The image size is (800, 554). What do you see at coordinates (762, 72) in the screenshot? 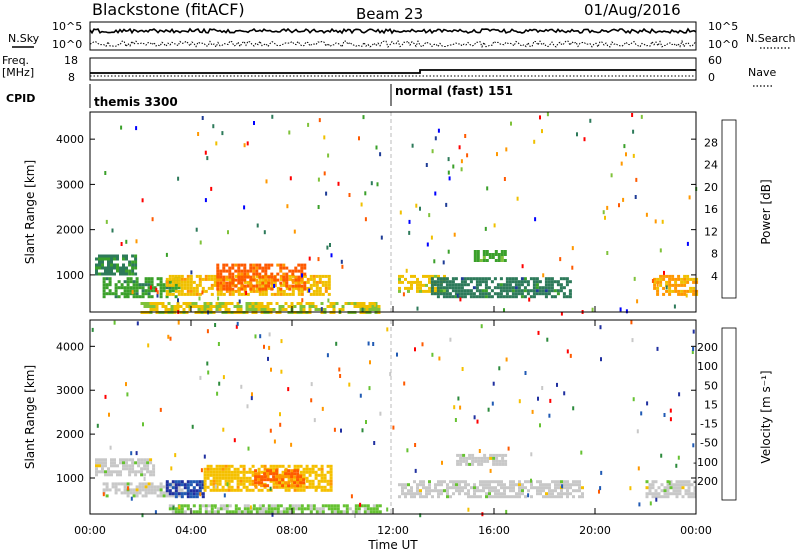
I see `nave-label: Nave` at bounding box center [762, 72].